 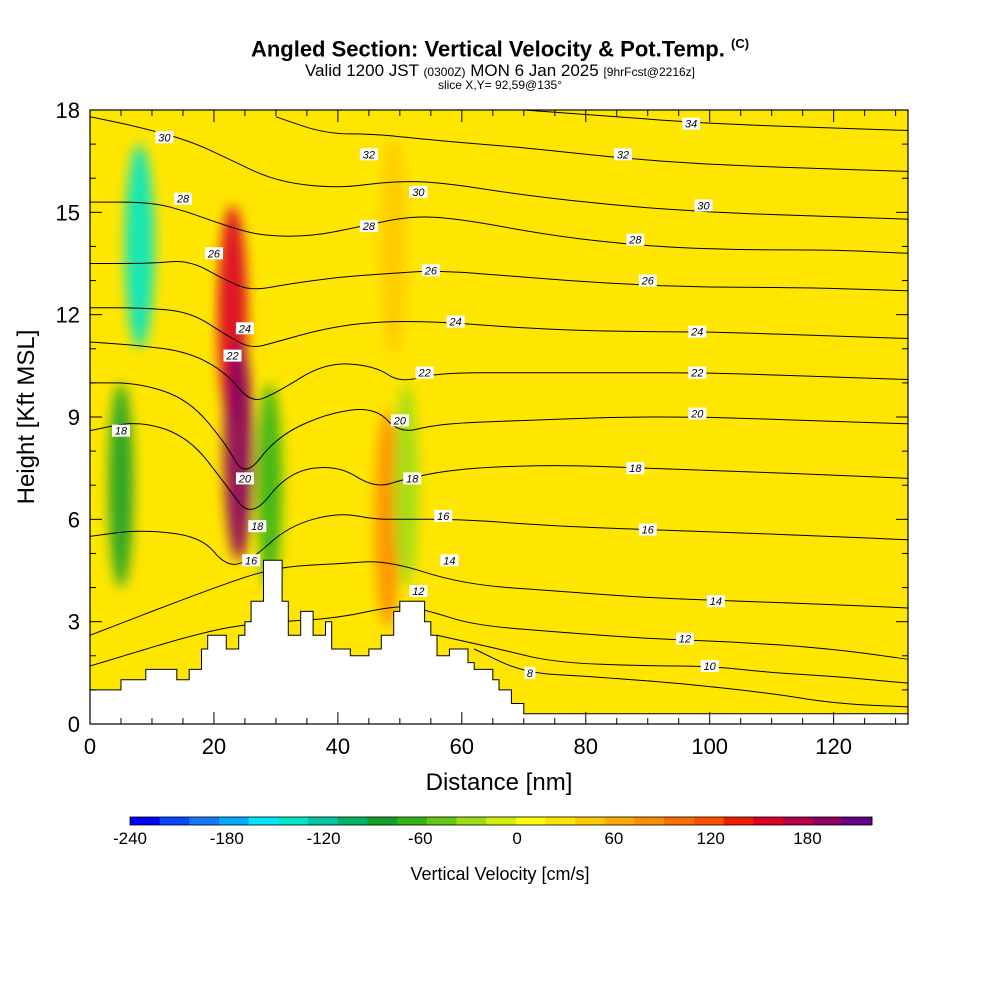 I want to click on contour-label: 28, so click(x=369, y=227).